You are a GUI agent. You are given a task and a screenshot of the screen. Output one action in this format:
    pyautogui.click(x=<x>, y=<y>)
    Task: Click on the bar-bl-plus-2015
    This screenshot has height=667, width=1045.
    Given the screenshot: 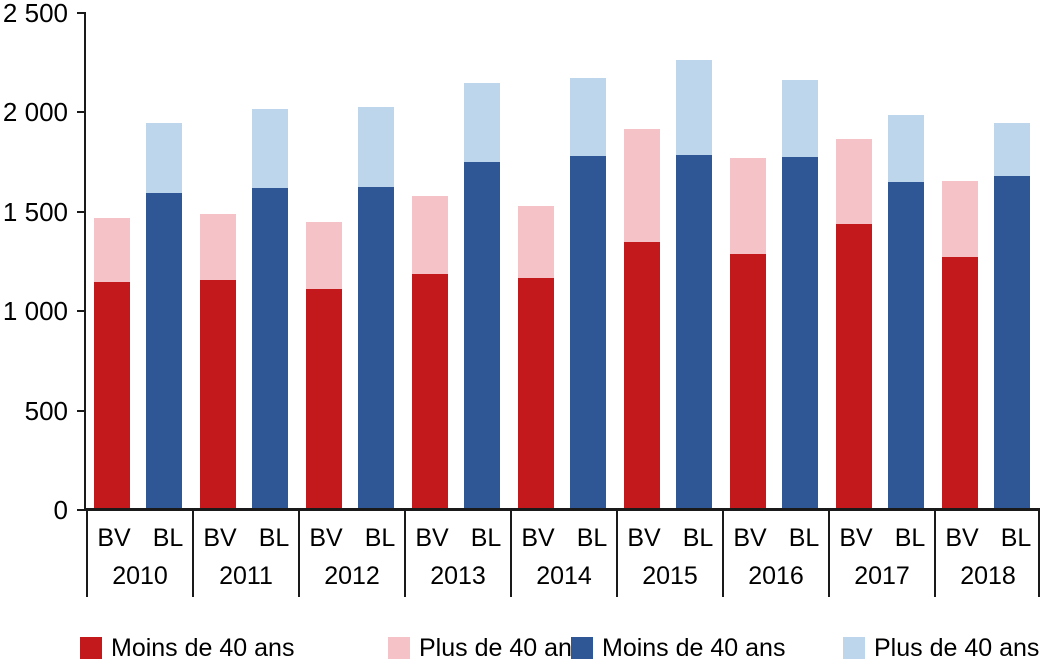 What is the action you would take?
    pyautogui.click(x=694, y=107)
    